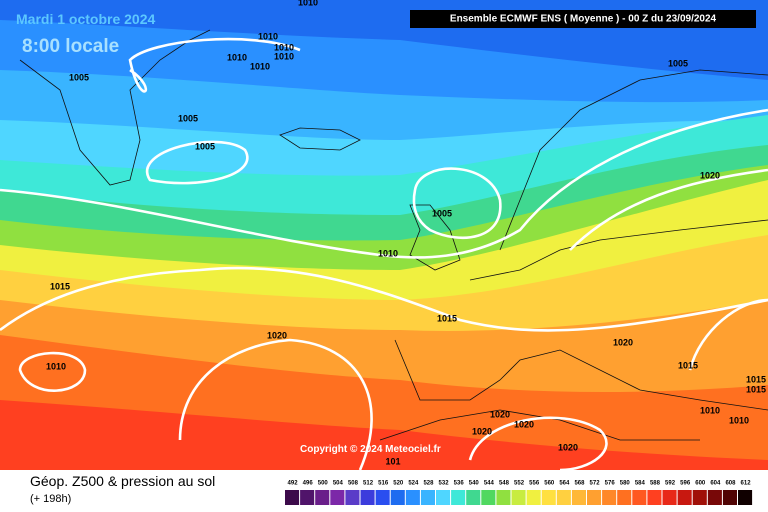  I want to click on scale-label: 536, so click(459, 484).